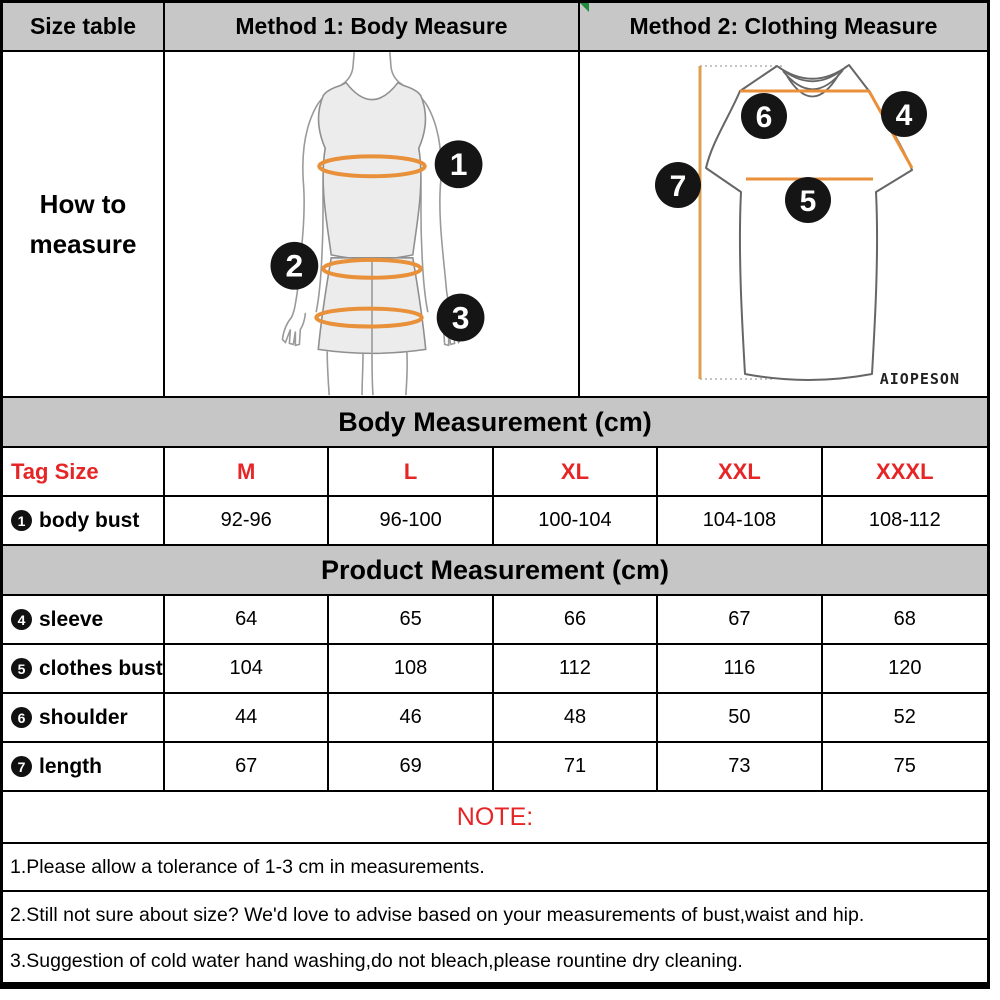  I want to click on method2-header: Method 2: Clothing Measure, so click(783, 26).